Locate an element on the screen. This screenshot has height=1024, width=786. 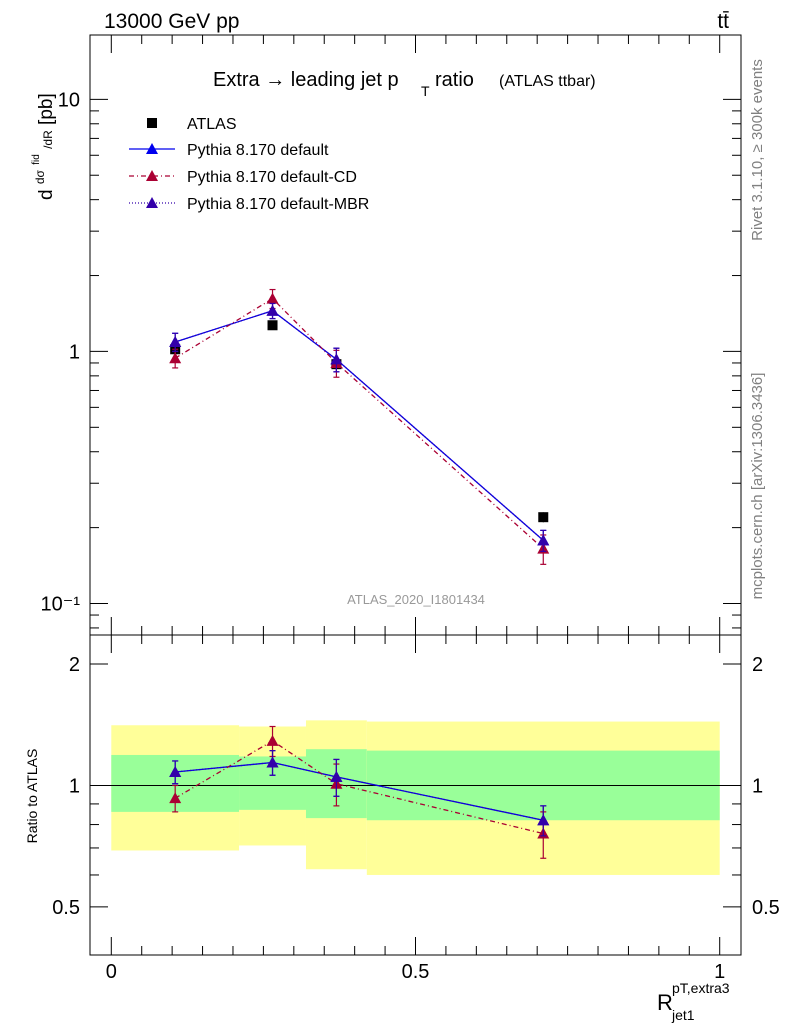
xlabel-superscript: pT,extra3 is located at coordinates (701, 988).